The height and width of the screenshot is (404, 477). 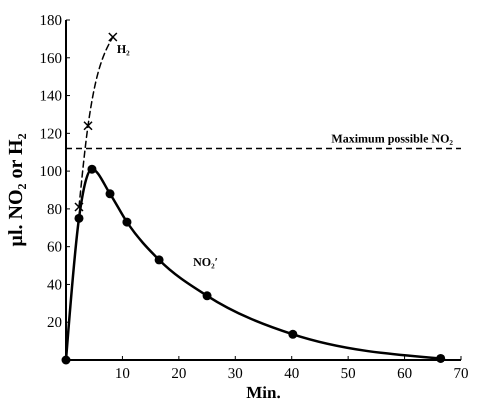 I want to click on ref-line-label: Maximum possible NO₂, so click(x=392, y=138).